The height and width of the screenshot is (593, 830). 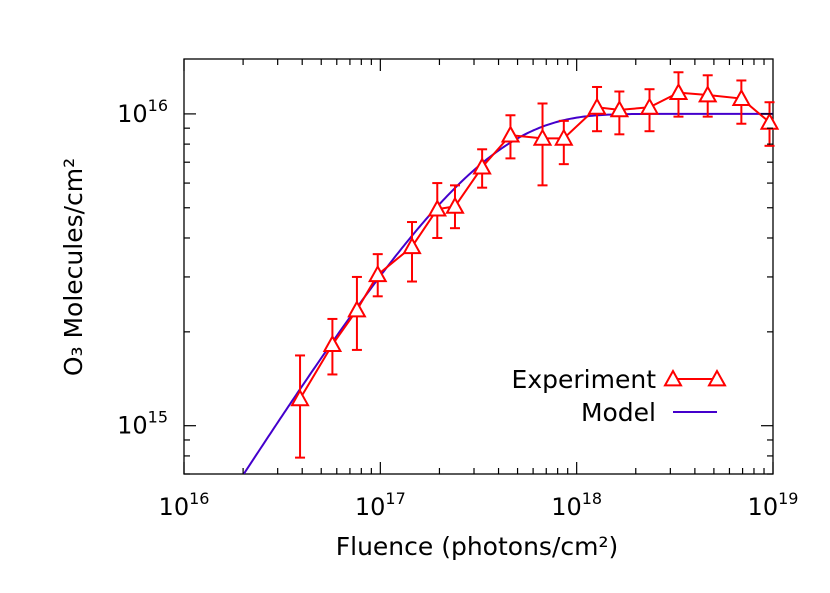 I want to click on legend-label-model: Model, so click(x=618, y=412).